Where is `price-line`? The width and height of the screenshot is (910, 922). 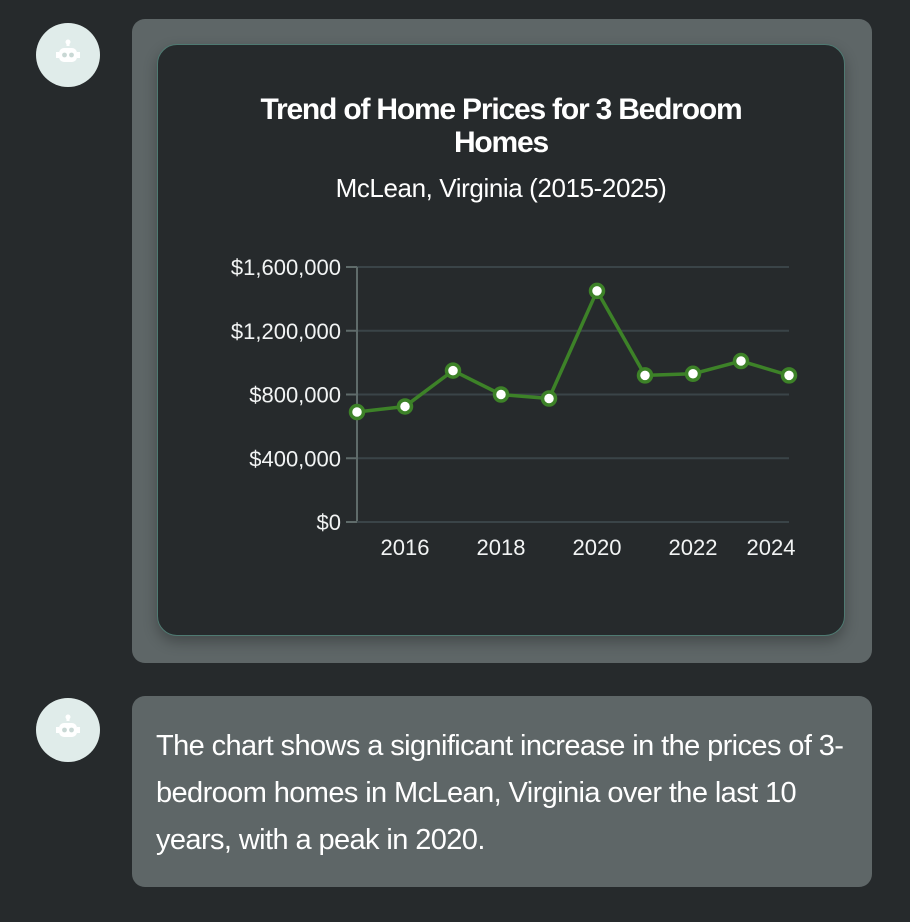 price-line is located at coordinates (573, 351).